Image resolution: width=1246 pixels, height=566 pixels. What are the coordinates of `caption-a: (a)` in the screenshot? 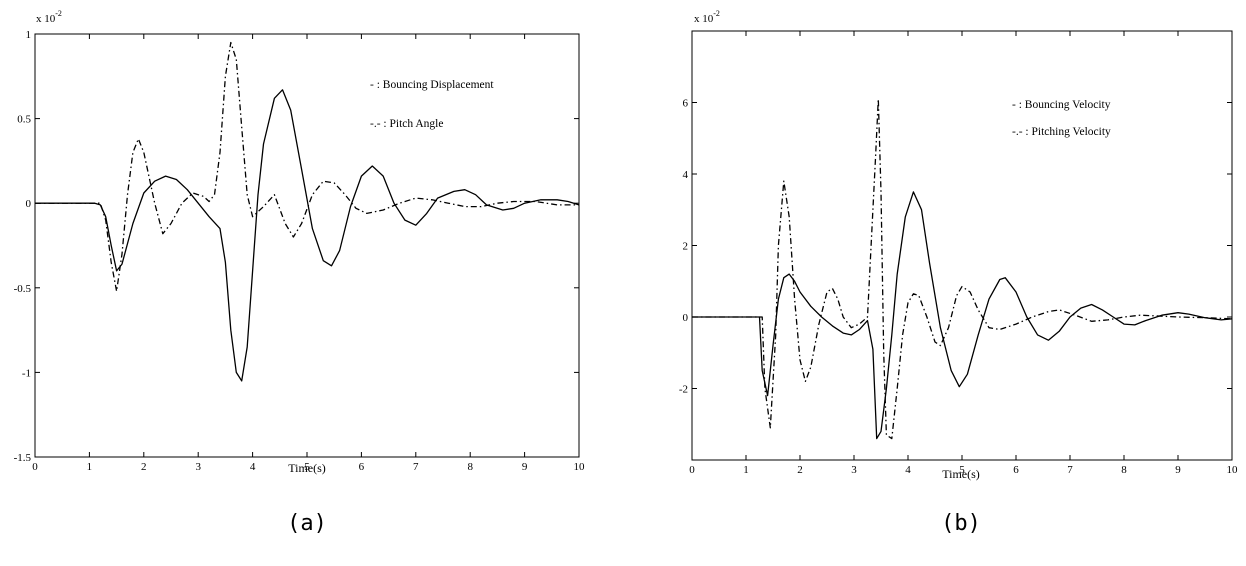 It's located at (307, 523).